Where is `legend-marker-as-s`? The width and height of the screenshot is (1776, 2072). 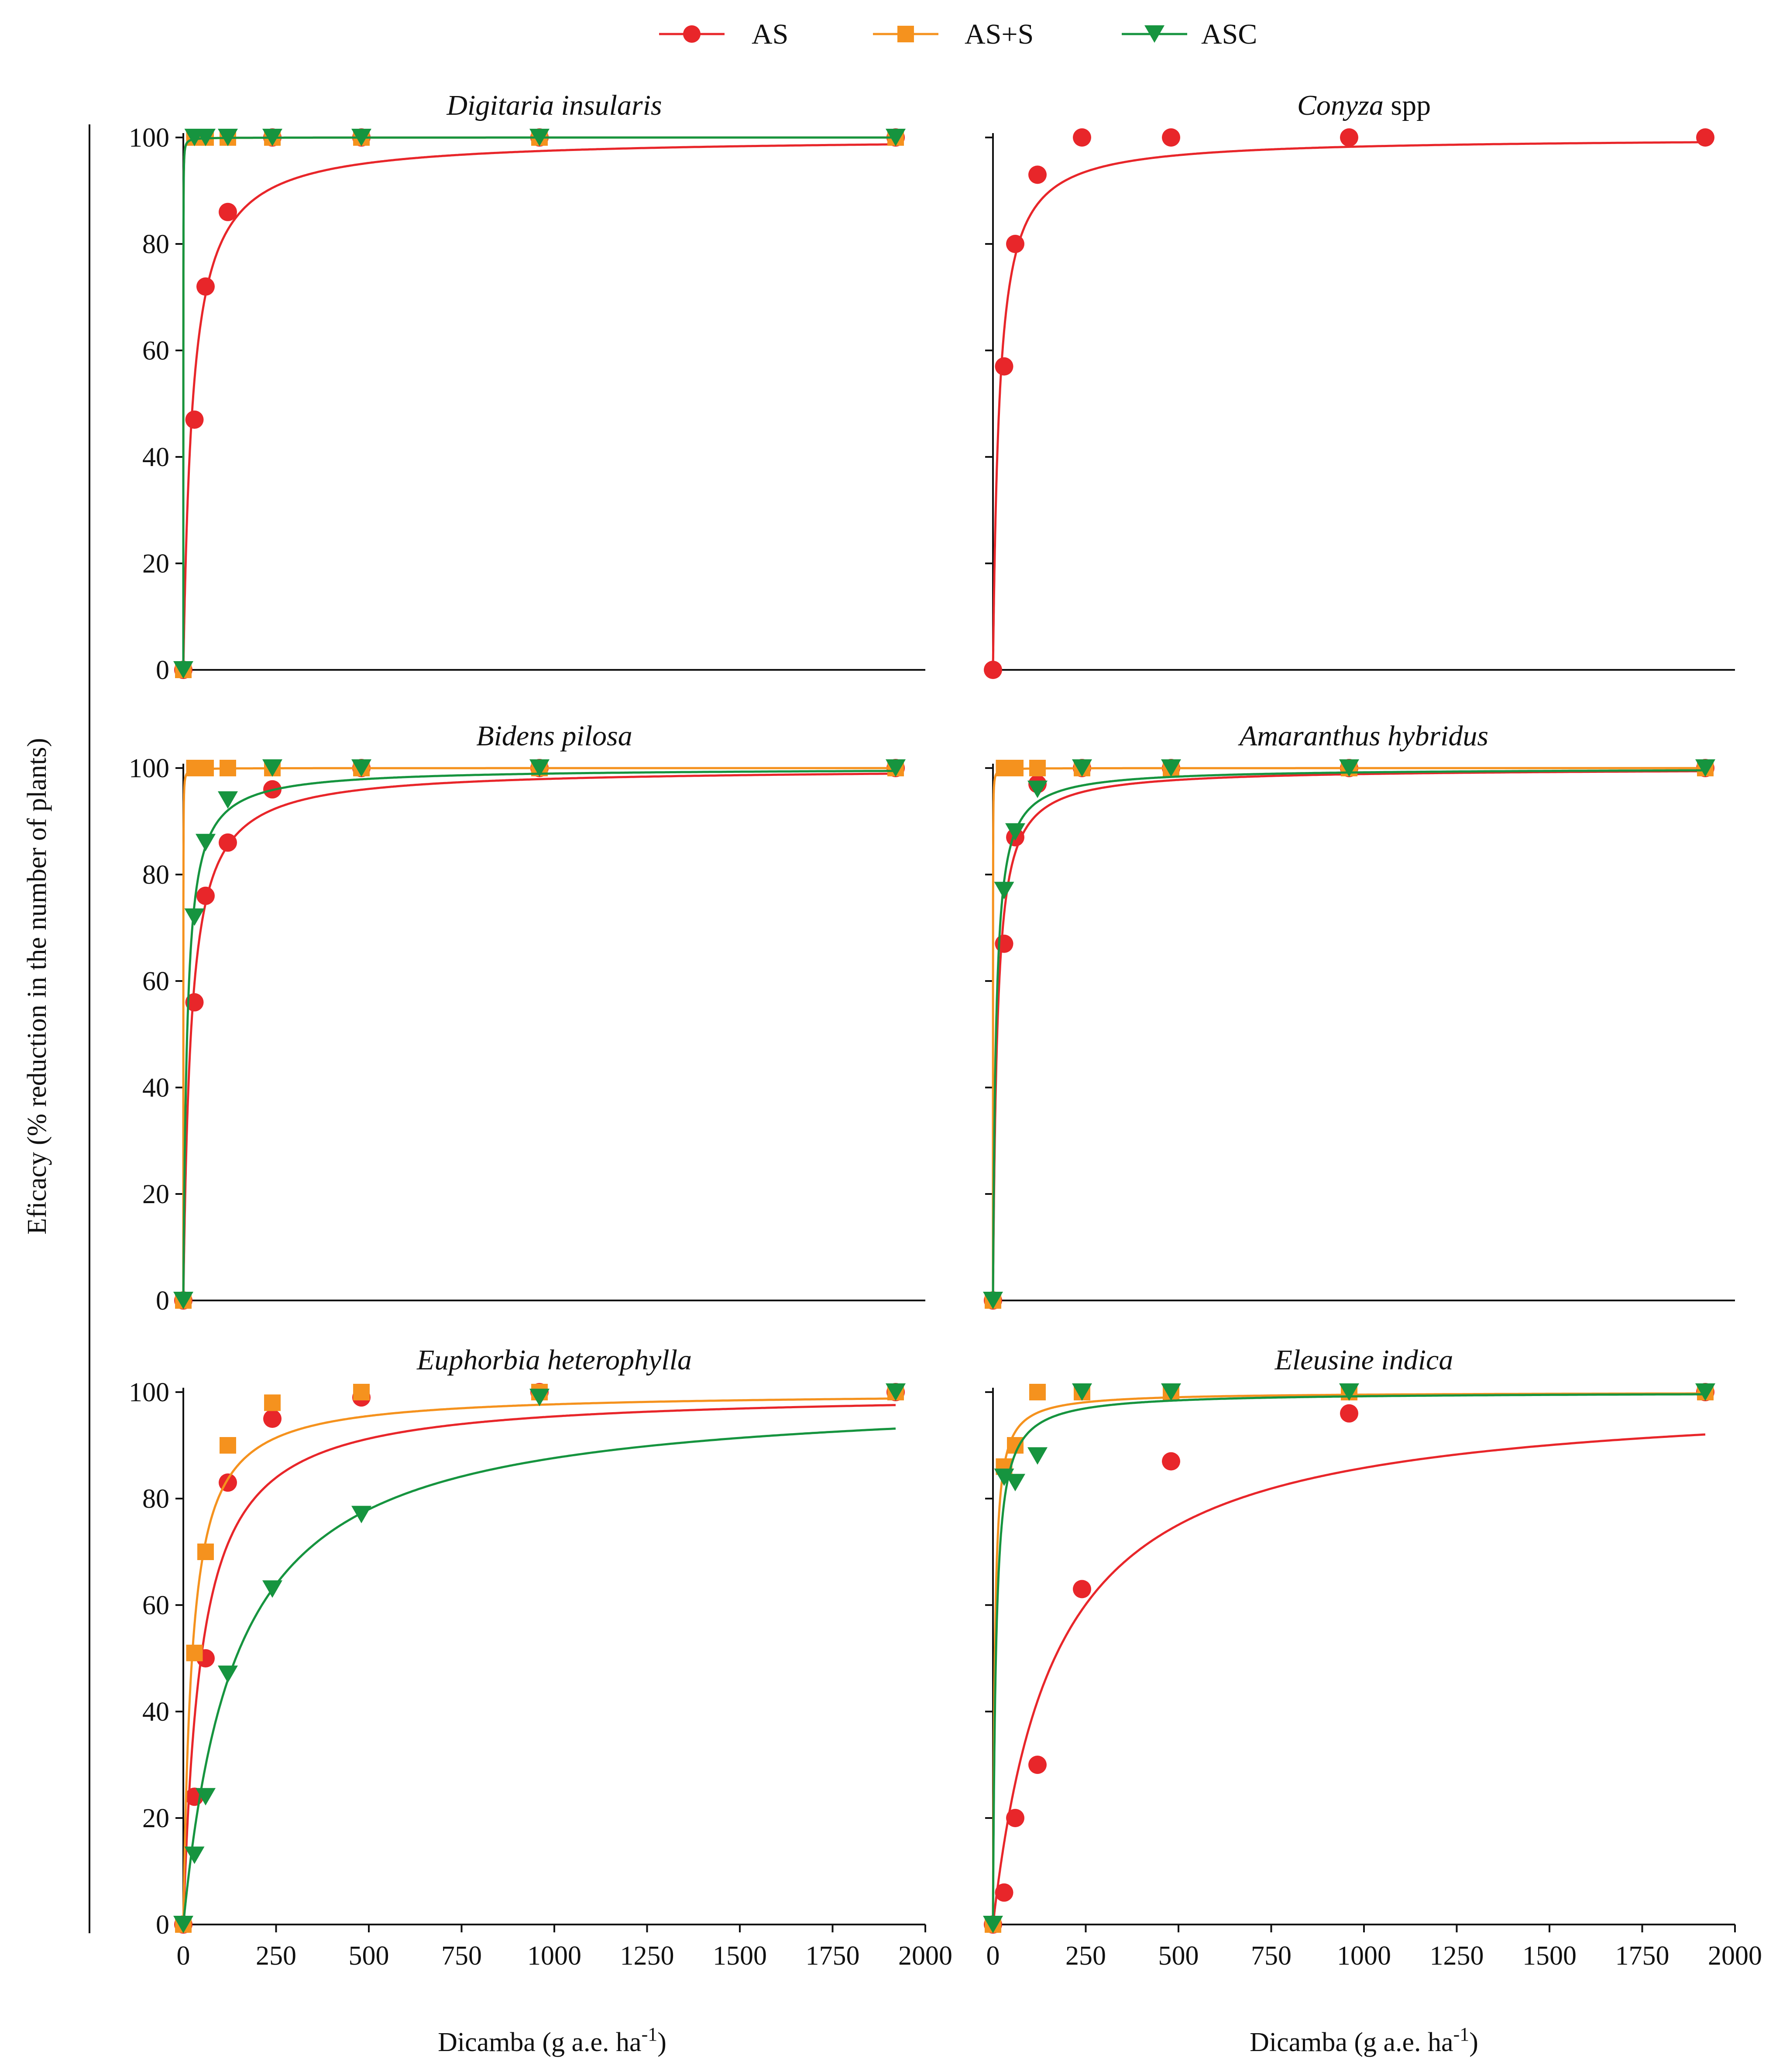 legend-marker-as-s is located at coordinates (905, 34).